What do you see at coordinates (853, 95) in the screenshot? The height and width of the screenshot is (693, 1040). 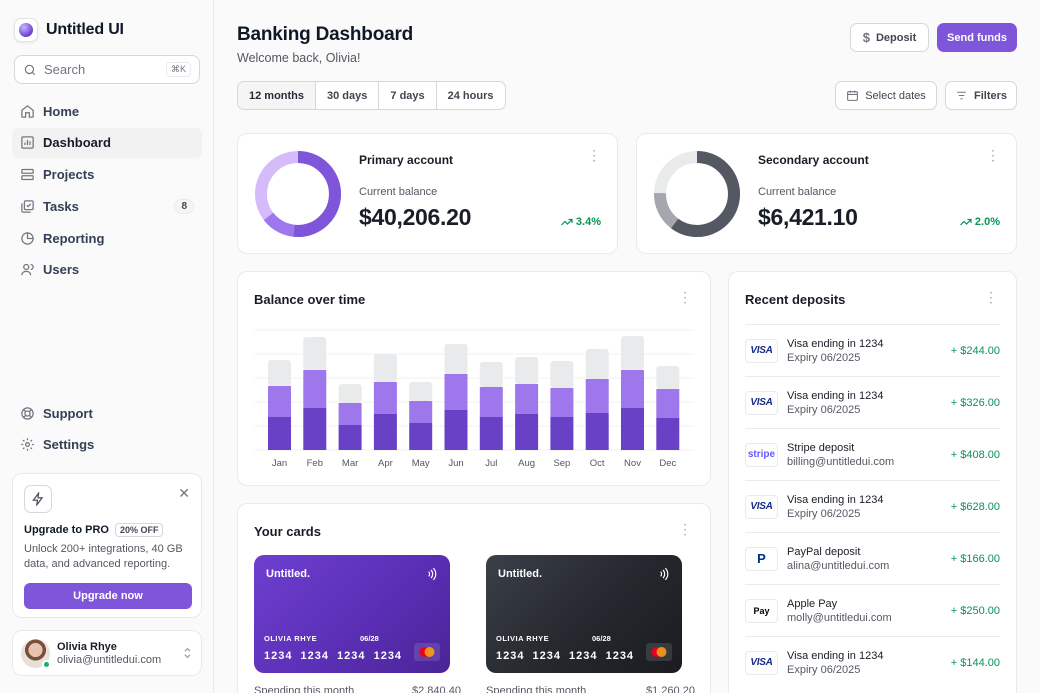 I see `calendar-icon` at bounding box center [853, 95].